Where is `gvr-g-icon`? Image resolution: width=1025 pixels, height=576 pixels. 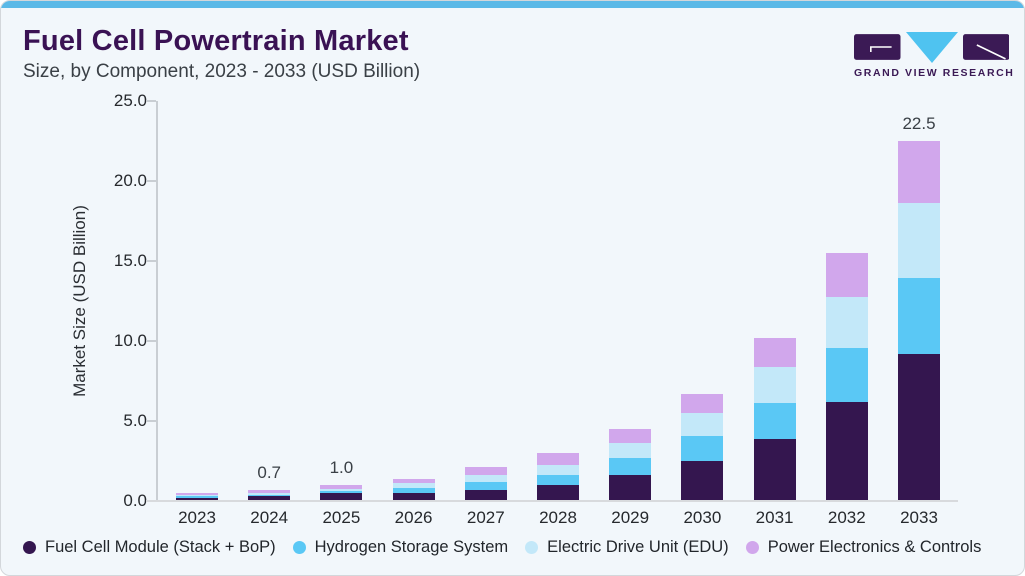
gvr-g-icon is located at coordinates (877, 47).